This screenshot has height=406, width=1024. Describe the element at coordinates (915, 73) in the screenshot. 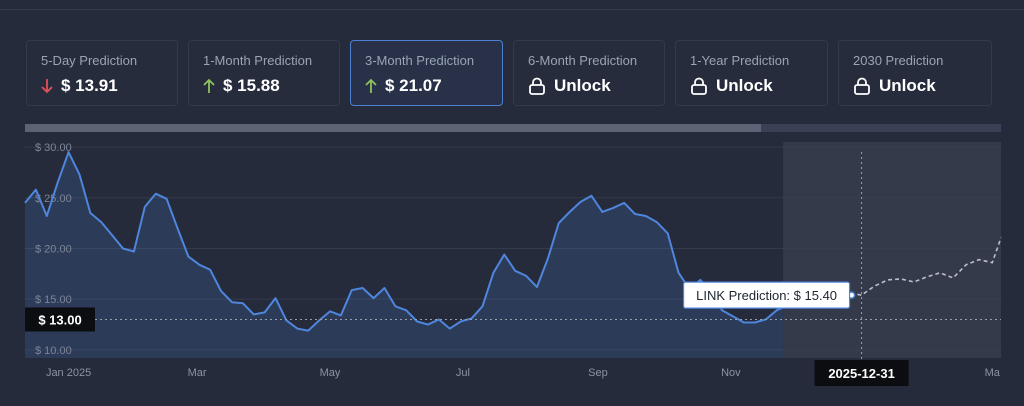

I see `card-2030: 2030 Prediction Unlock` at that location.